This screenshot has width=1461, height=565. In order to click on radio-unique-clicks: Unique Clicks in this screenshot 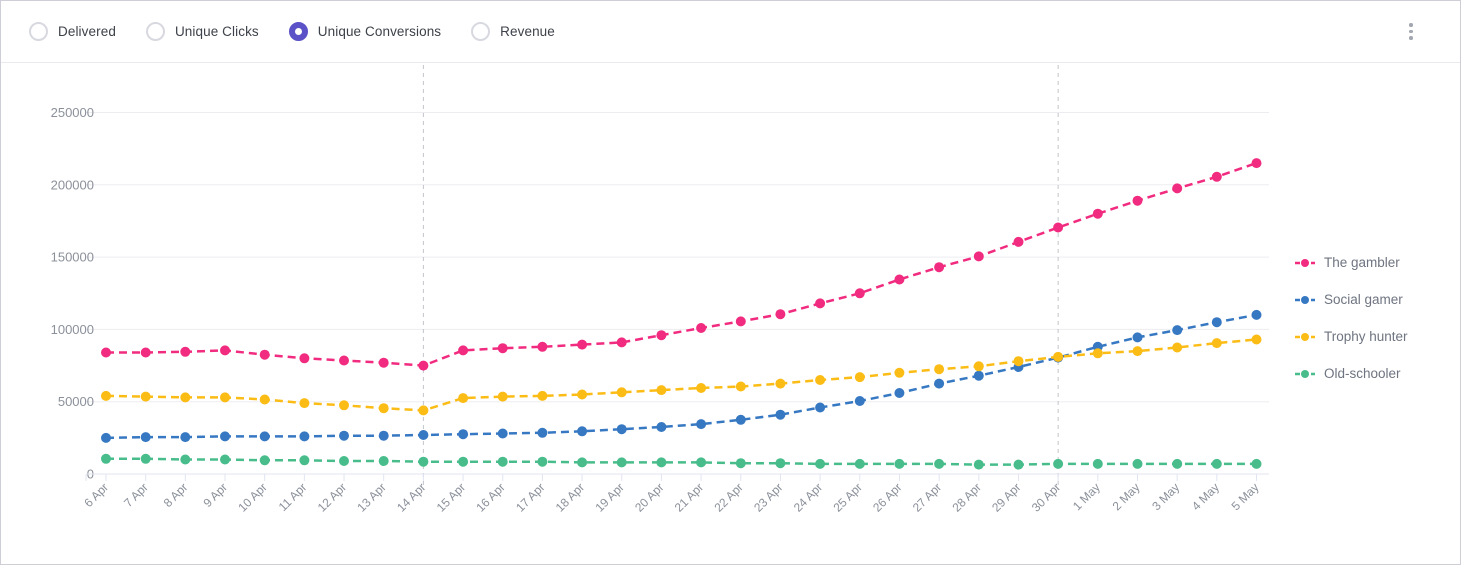, I will do `click(202, 31)`.